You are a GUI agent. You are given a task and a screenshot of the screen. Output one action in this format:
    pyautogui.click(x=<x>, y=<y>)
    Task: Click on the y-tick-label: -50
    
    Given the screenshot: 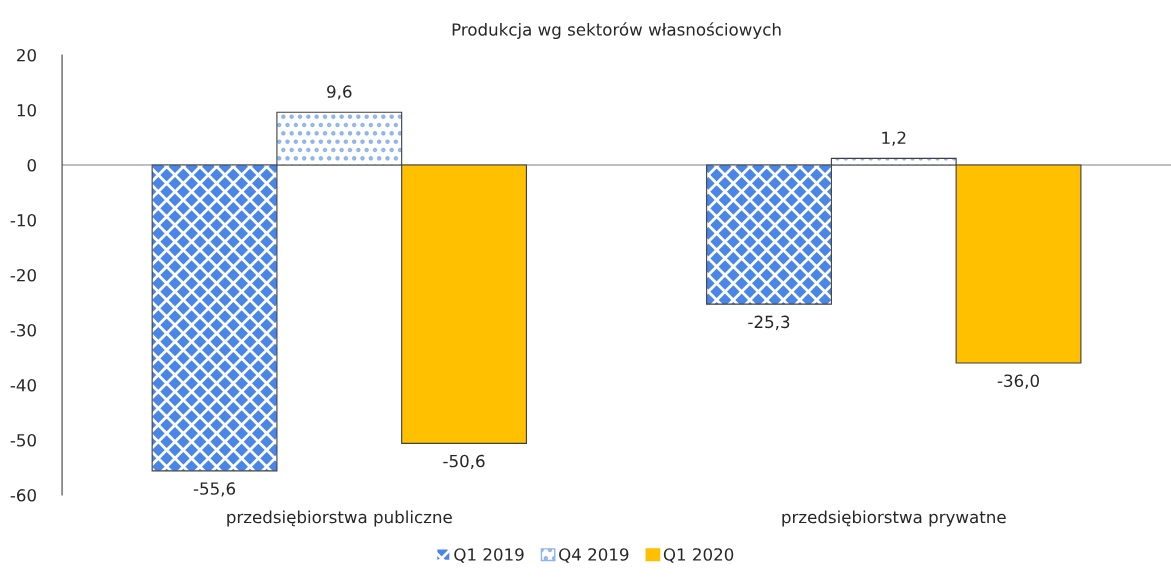 What is the action you would take?
    pyautogui.click(x=23, y=440)
    